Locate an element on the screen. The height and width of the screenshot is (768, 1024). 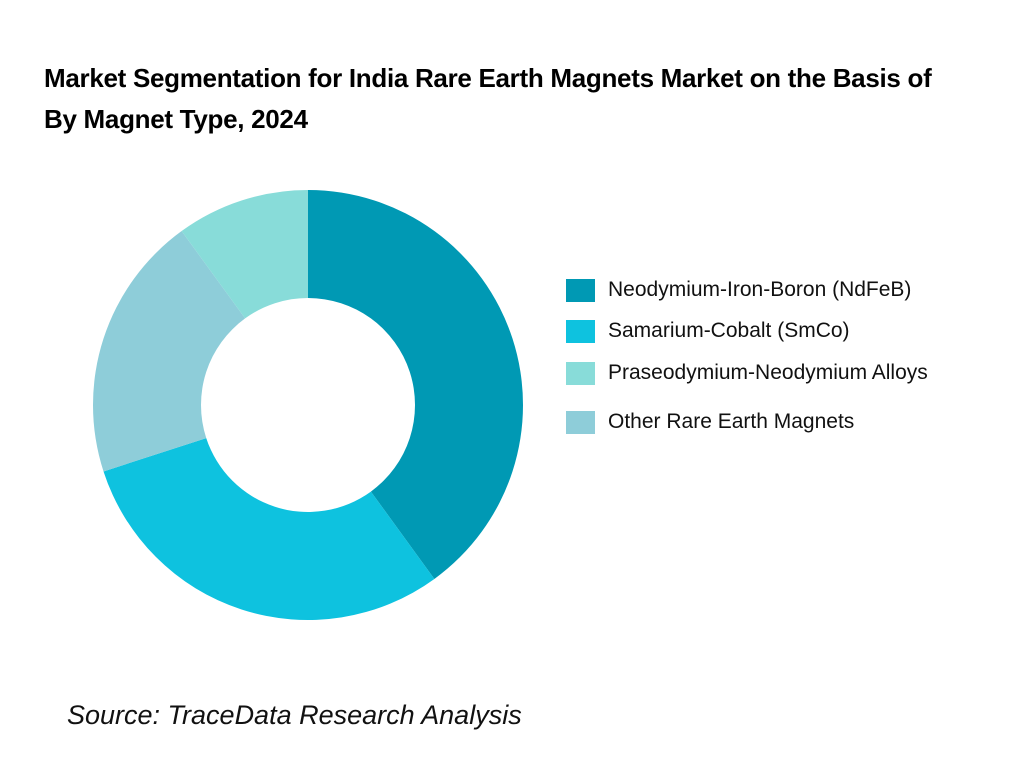
legend-item: Samarium-Cobalt (SmCo) is located at coordinates (708, 331).